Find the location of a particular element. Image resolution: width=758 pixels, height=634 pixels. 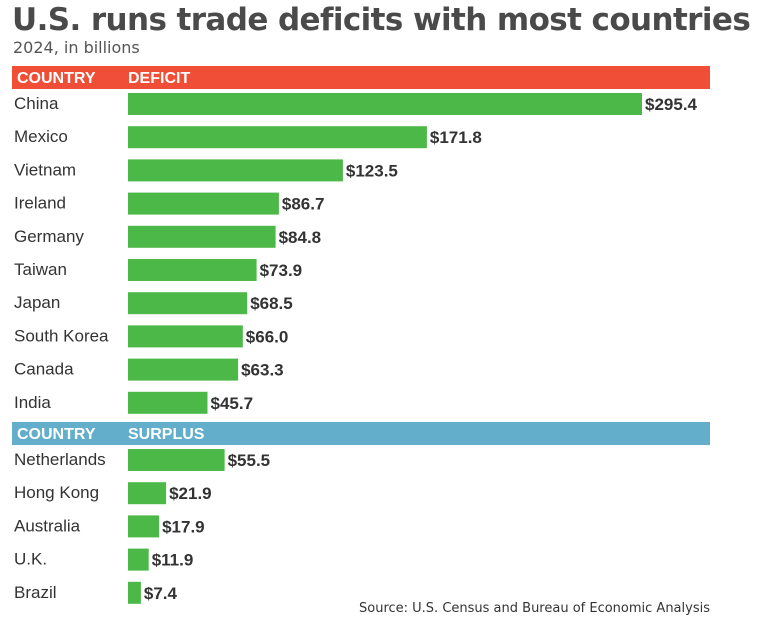

data-label: $86.7 is located at coordinates (303, 204).